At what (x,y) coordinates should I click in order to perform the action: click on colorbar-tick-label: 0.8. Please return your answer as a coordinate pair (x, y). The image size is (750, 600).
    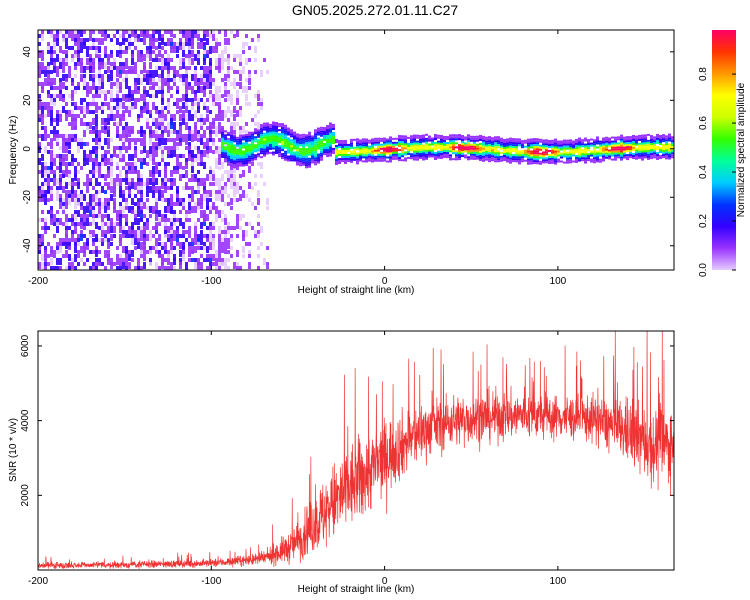
    Looking at the image, I should click on (703, 74).